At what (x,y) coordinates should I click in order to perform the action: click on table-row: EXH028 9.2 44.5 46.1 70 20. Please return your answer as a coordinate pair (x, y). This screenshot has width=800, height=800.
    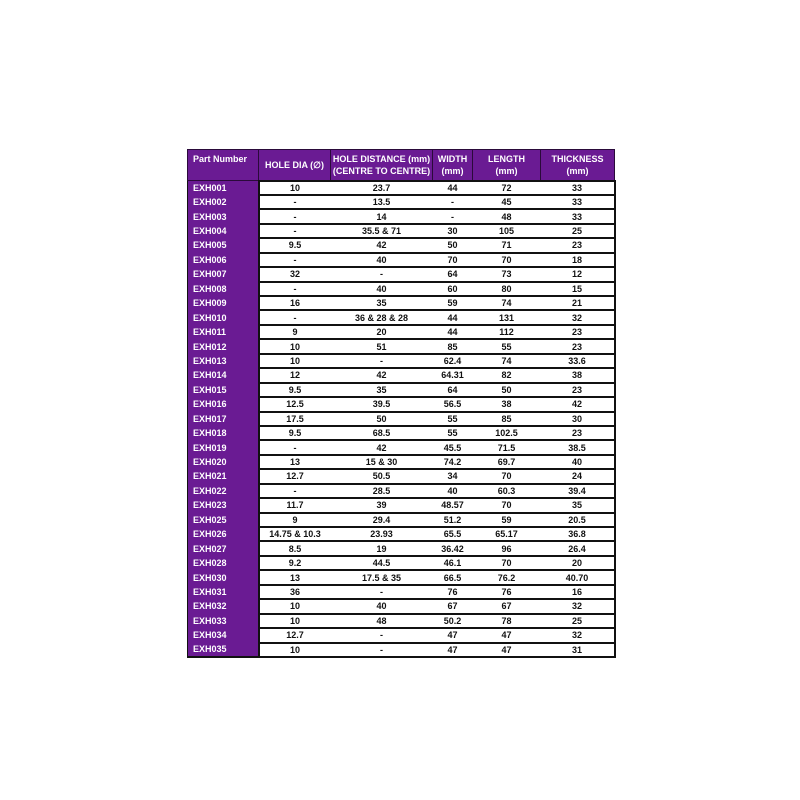
    Looking at the image, I should click on (401, 562).